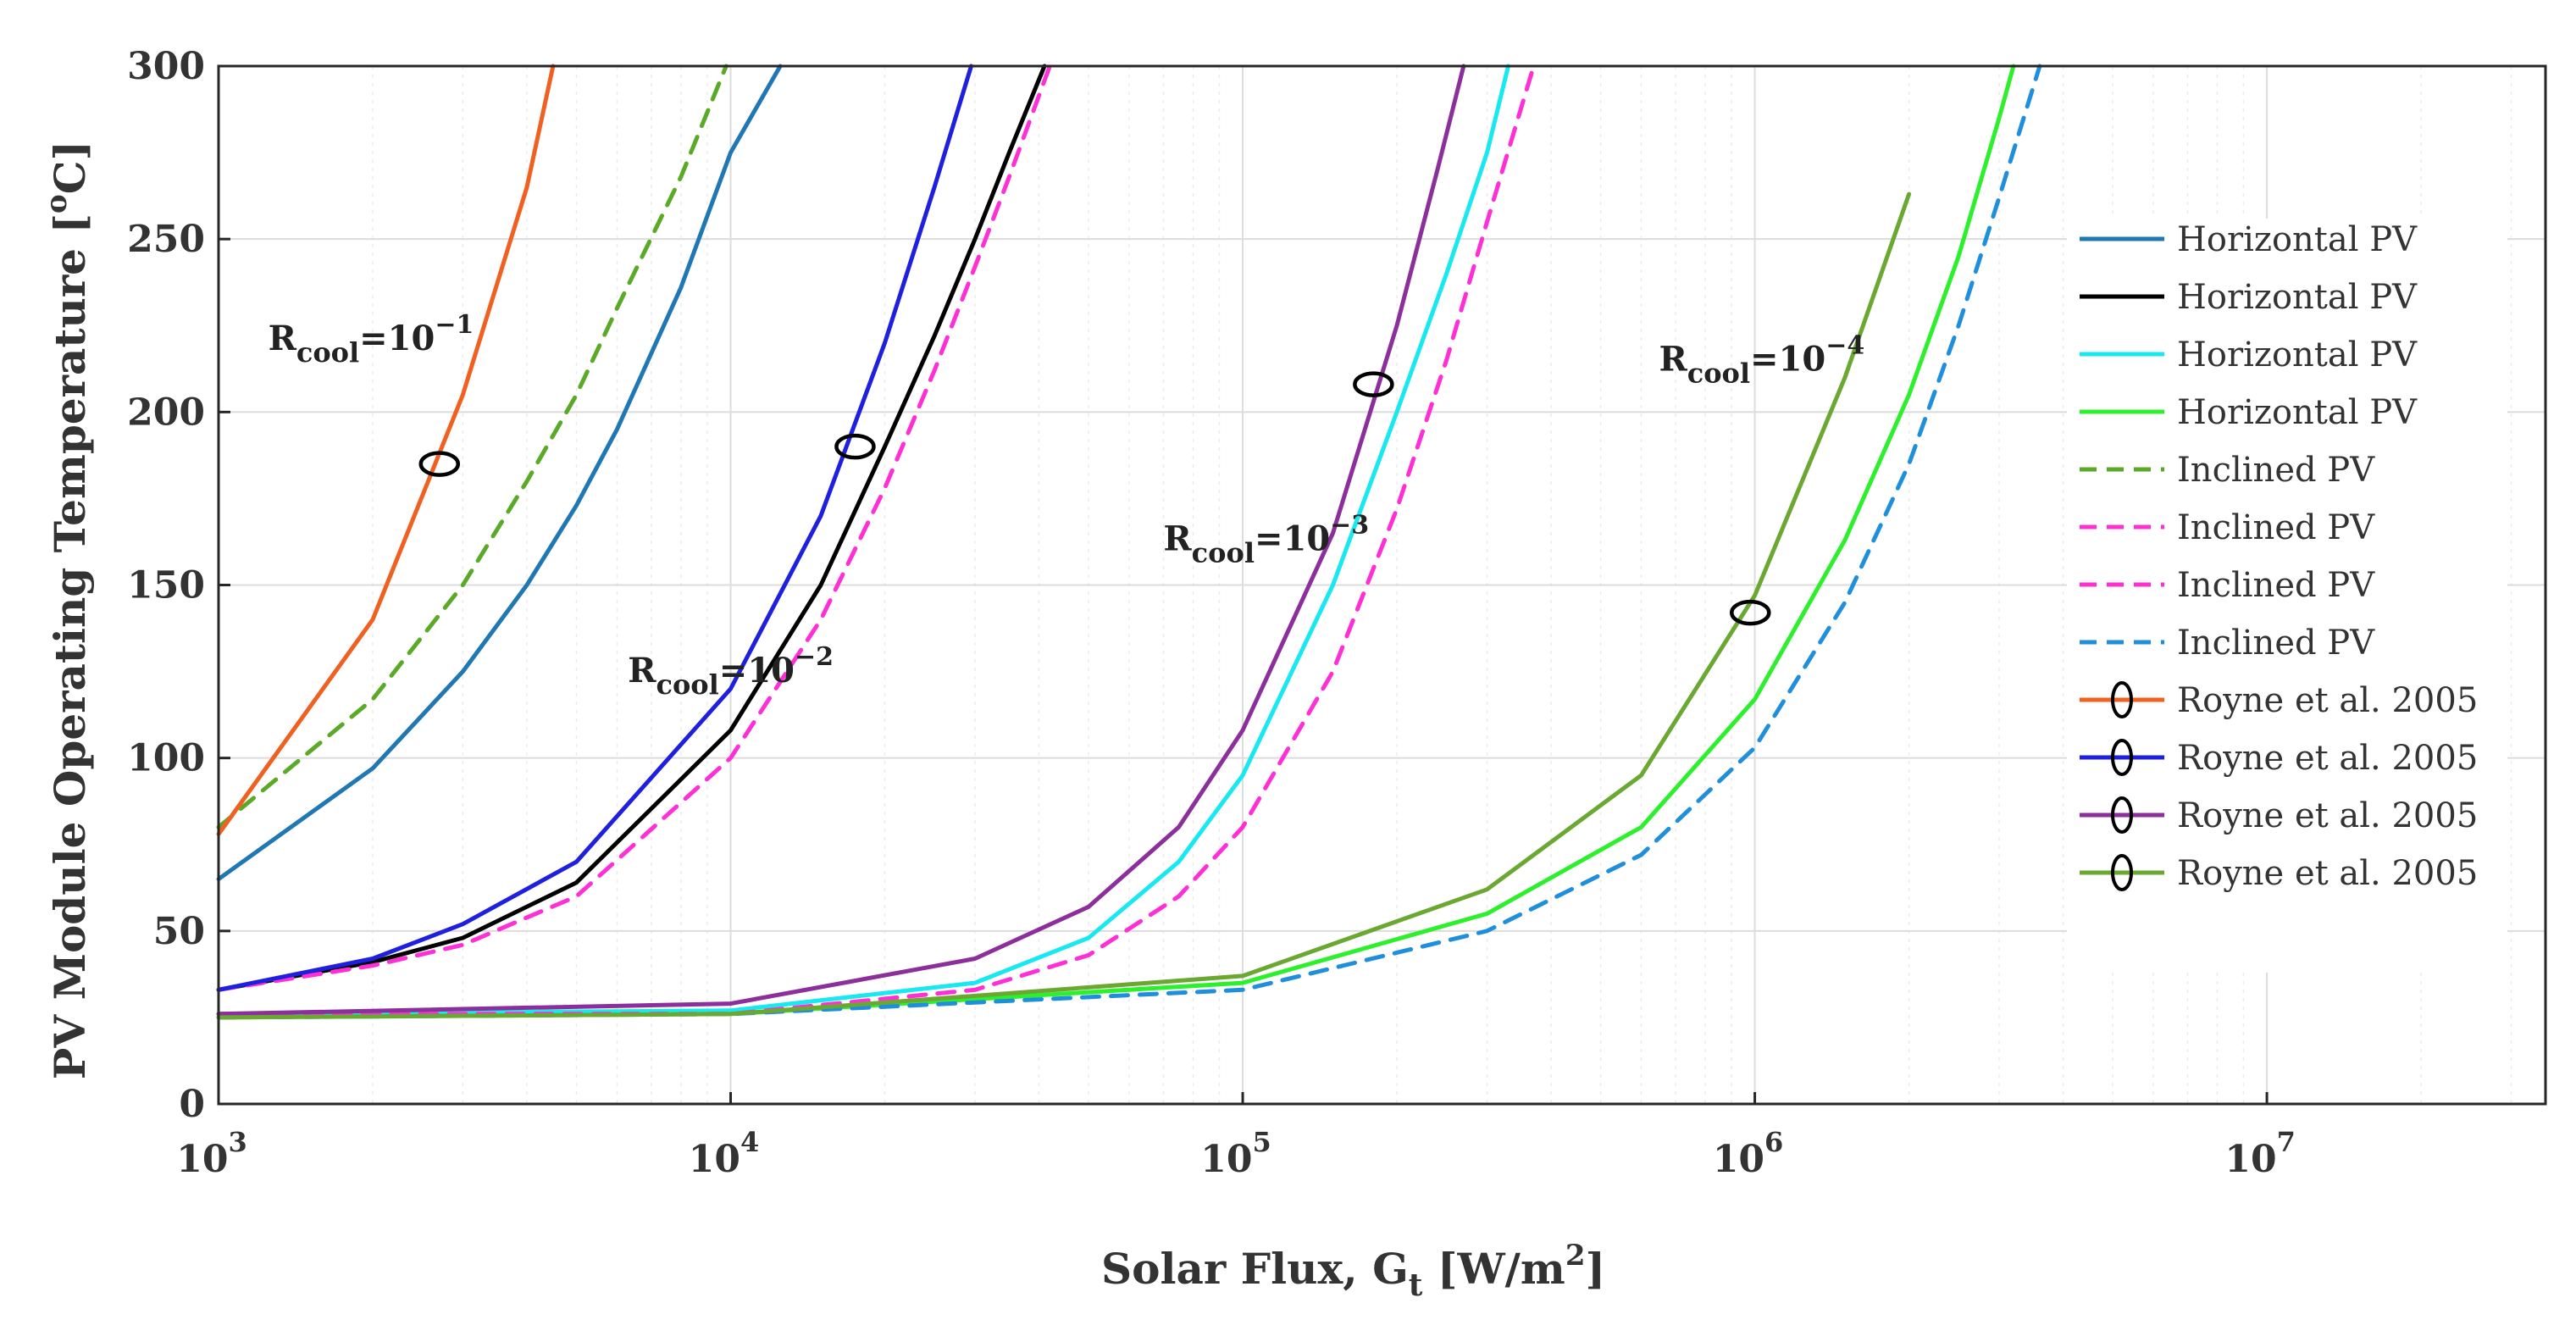  I want to click on rcool-annotation: Rcool=10−3, so click(1266, 540).